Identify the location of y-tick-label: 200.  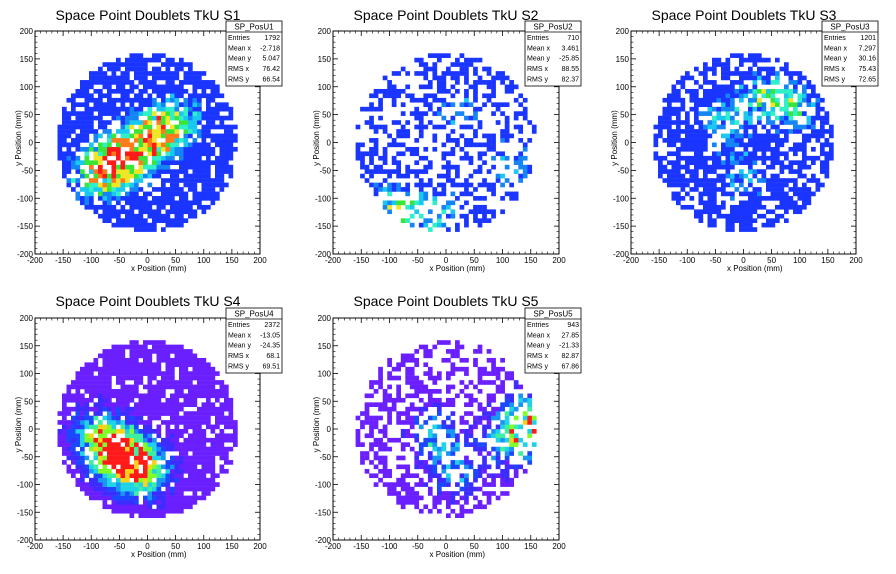
(623, 31).